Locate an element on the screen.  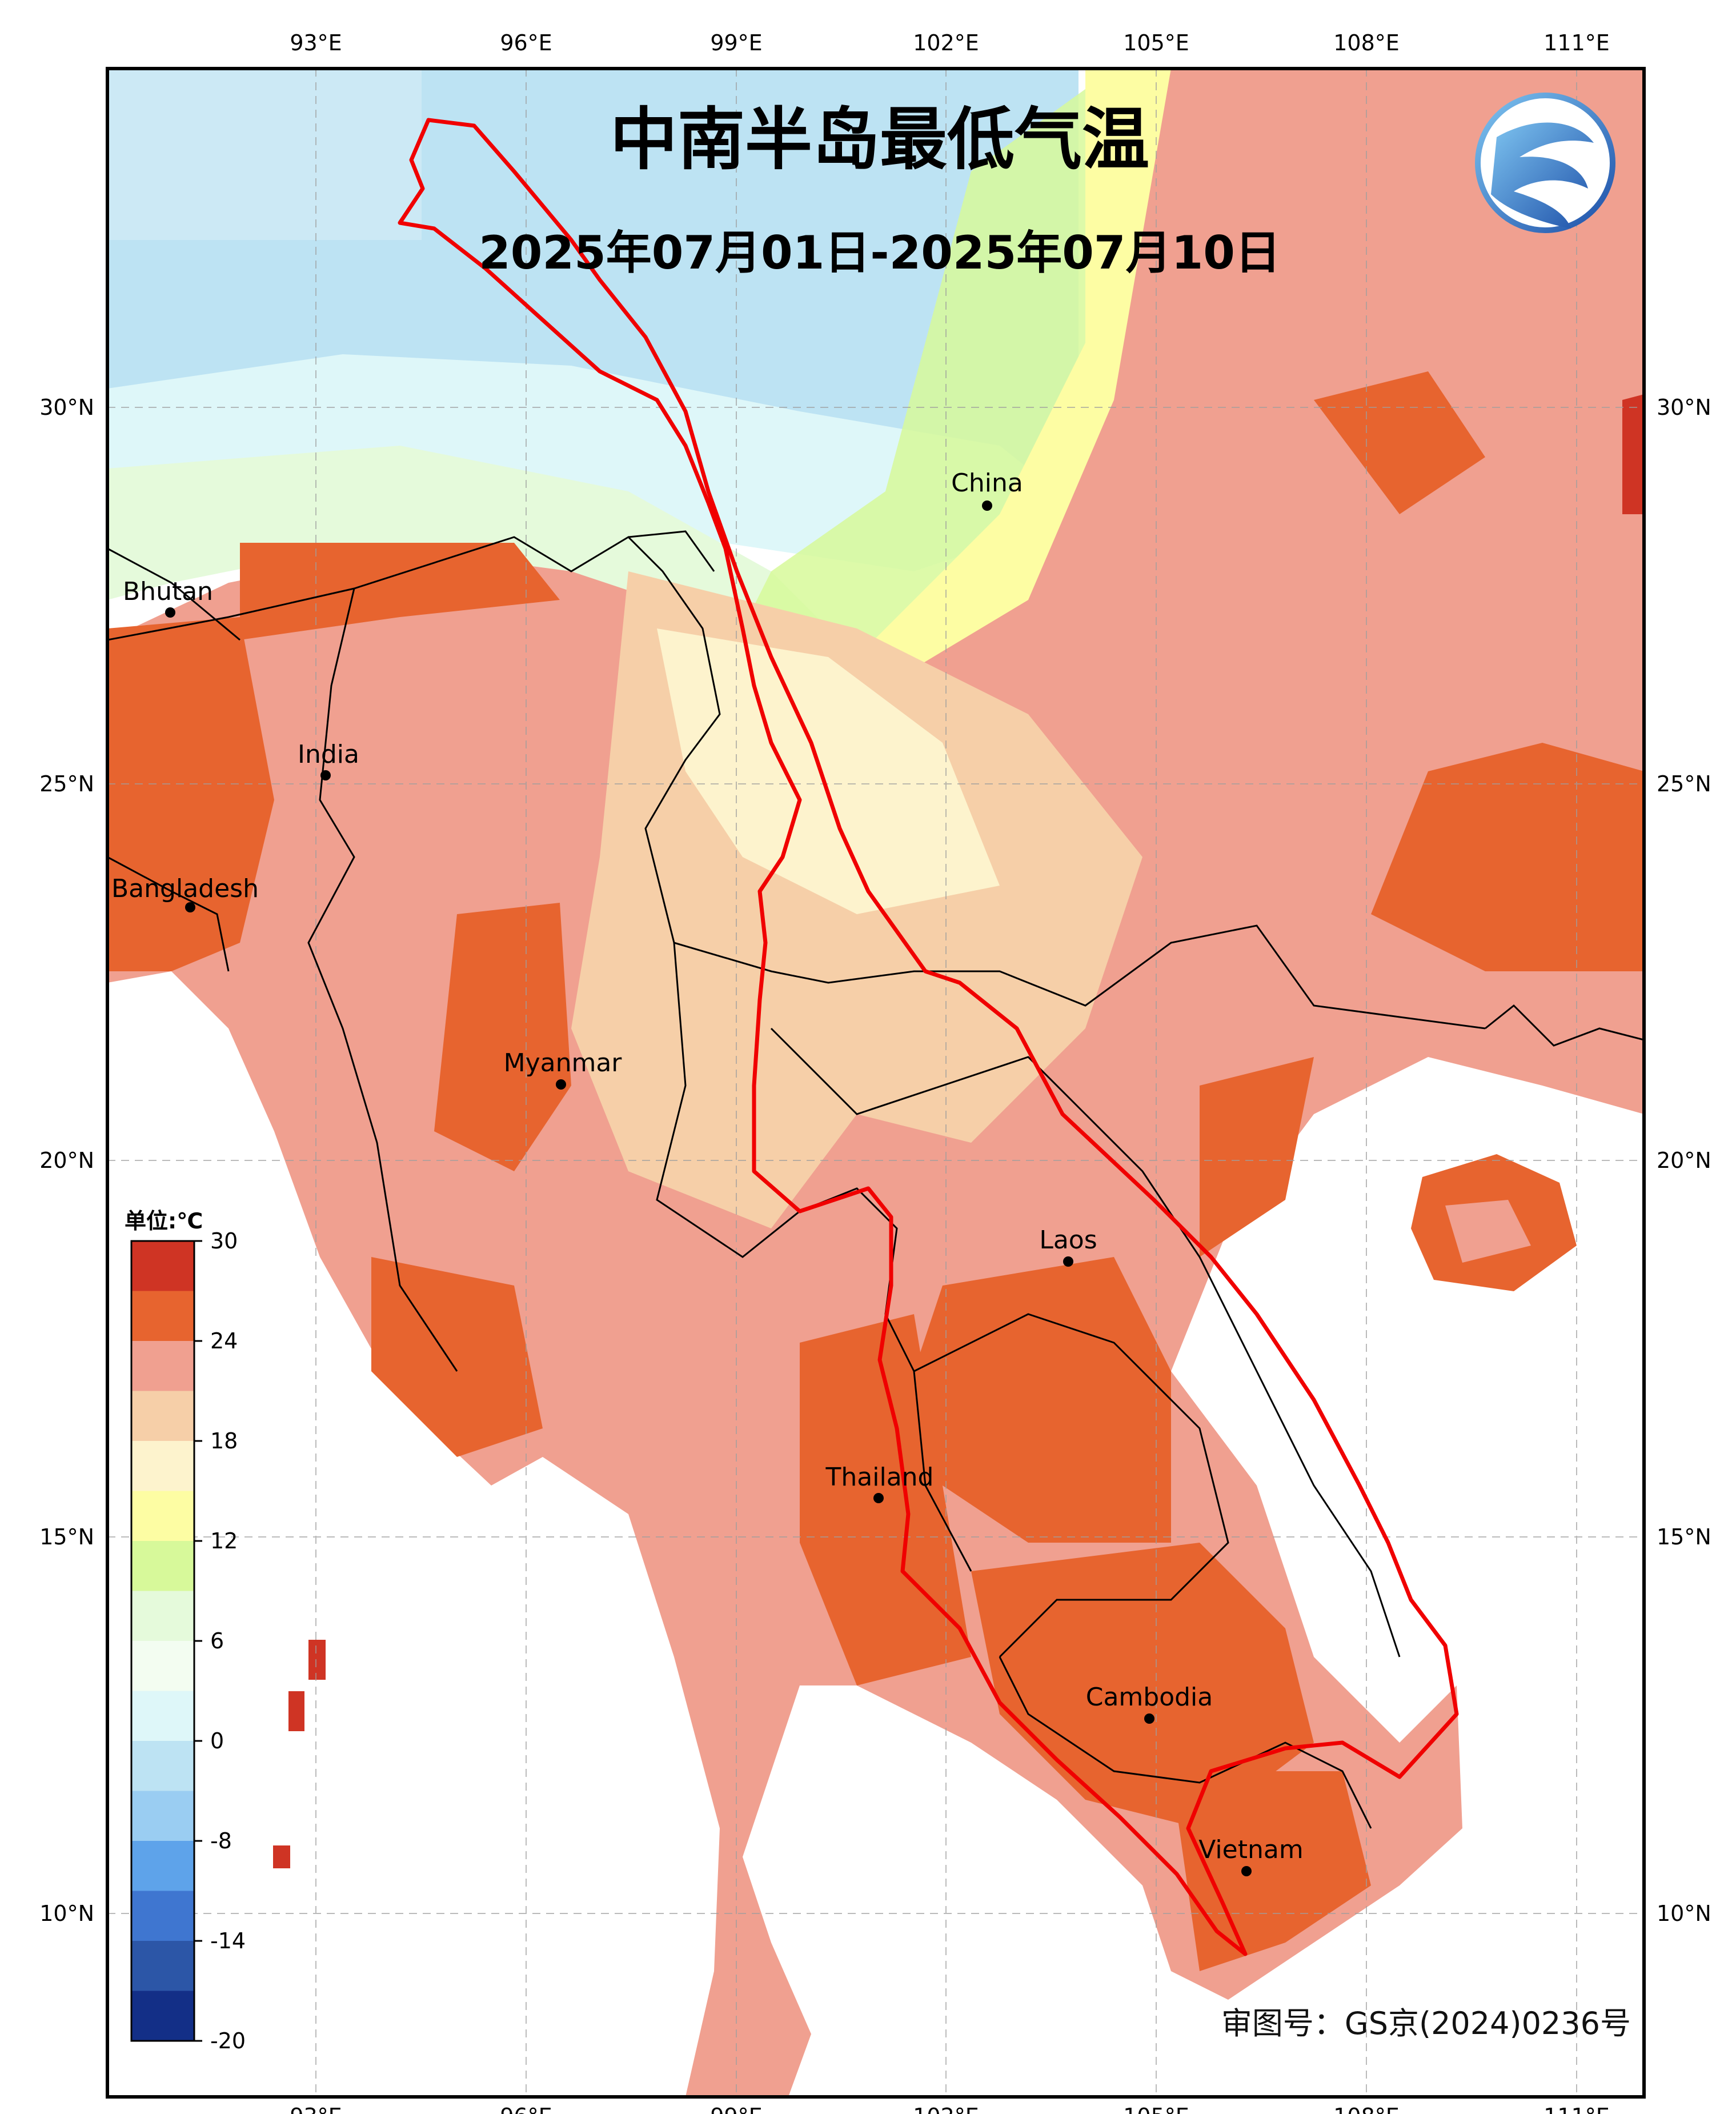
legend-tick-label: 12 is located at coordinates (224, 1541).